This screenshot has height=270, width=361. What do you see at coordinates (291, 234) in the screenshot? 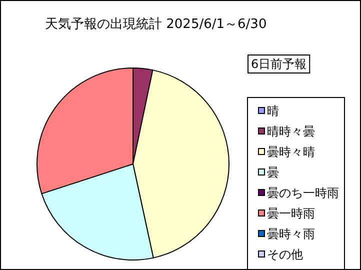
I see `legend-label: 曇時々雨` at bounding box center [291, 234].